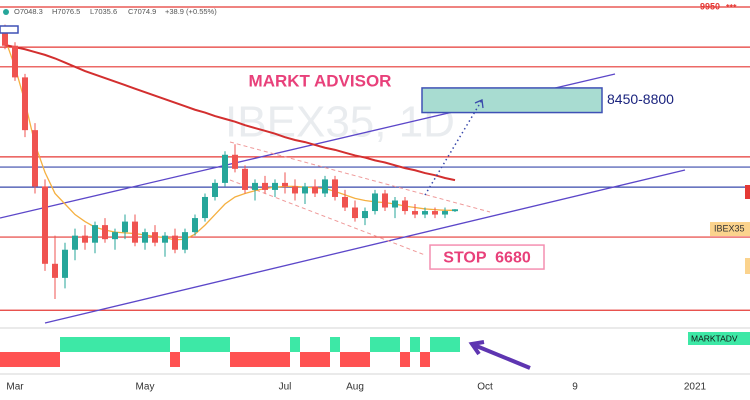 The width and height of the screenshot is (750, 400). I want to click on brand-title: MARKT ADVISOR, so click(320, 80).